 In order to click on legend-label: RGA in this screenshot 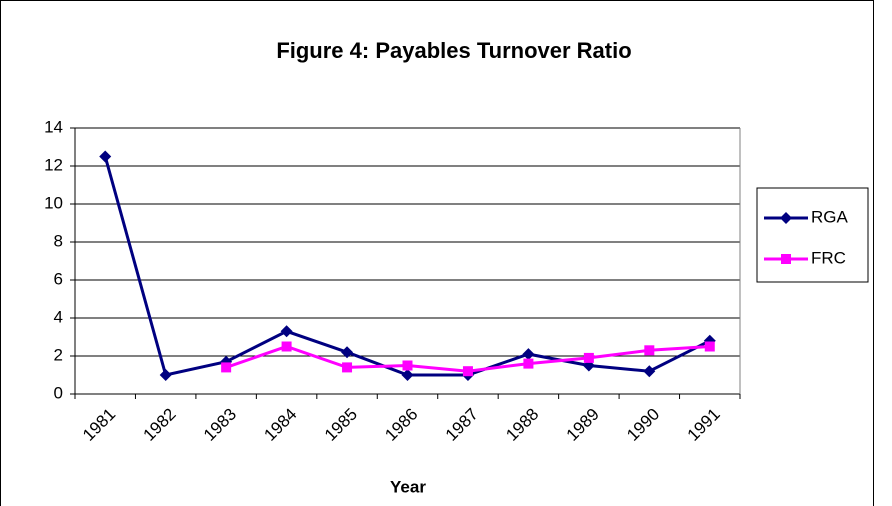, I will do `click(830, 216)`.